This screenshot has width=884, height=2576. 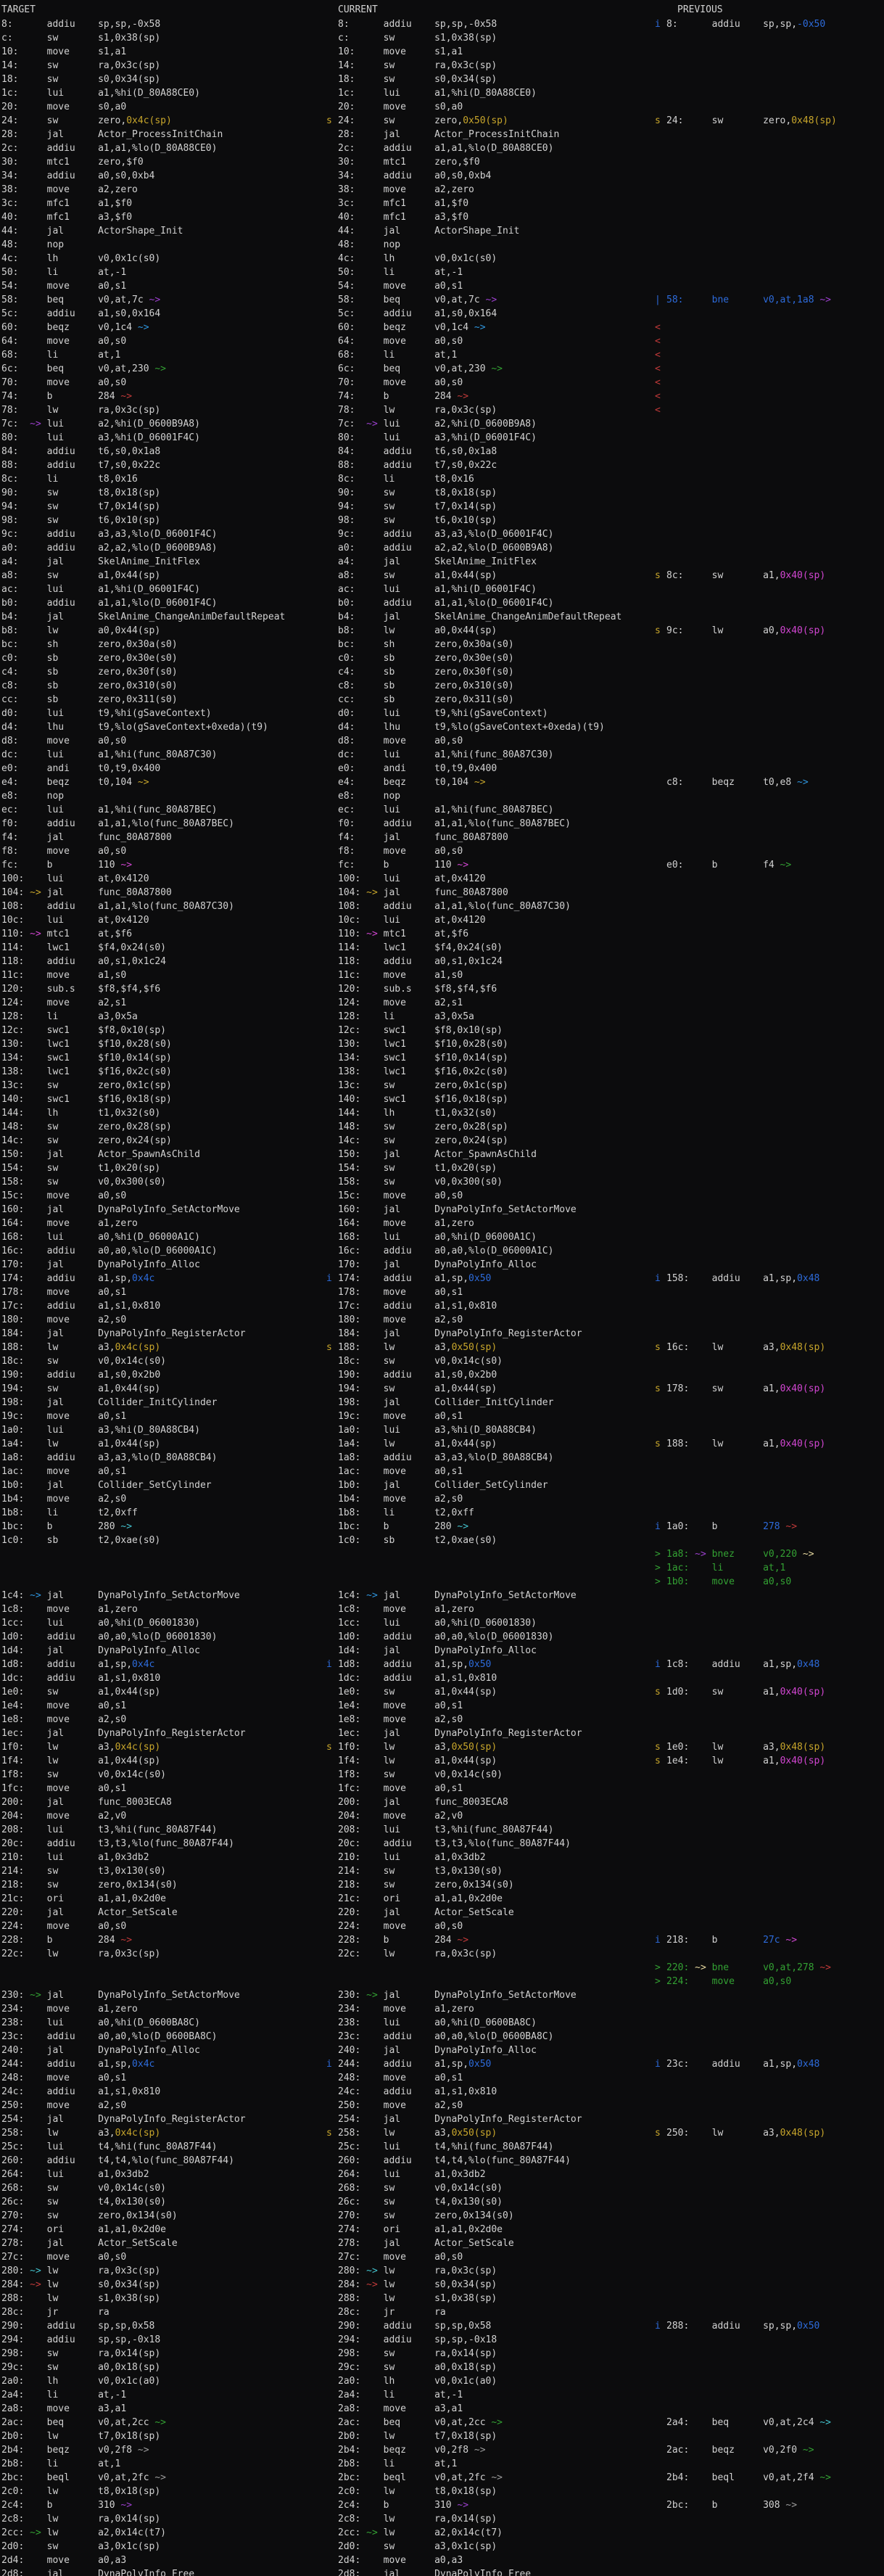 What do you see at coordinates (75, 920) in the screenshot?
I see `target-cell: 10c: lui at,0x4120` at bounding box center [75, 920].